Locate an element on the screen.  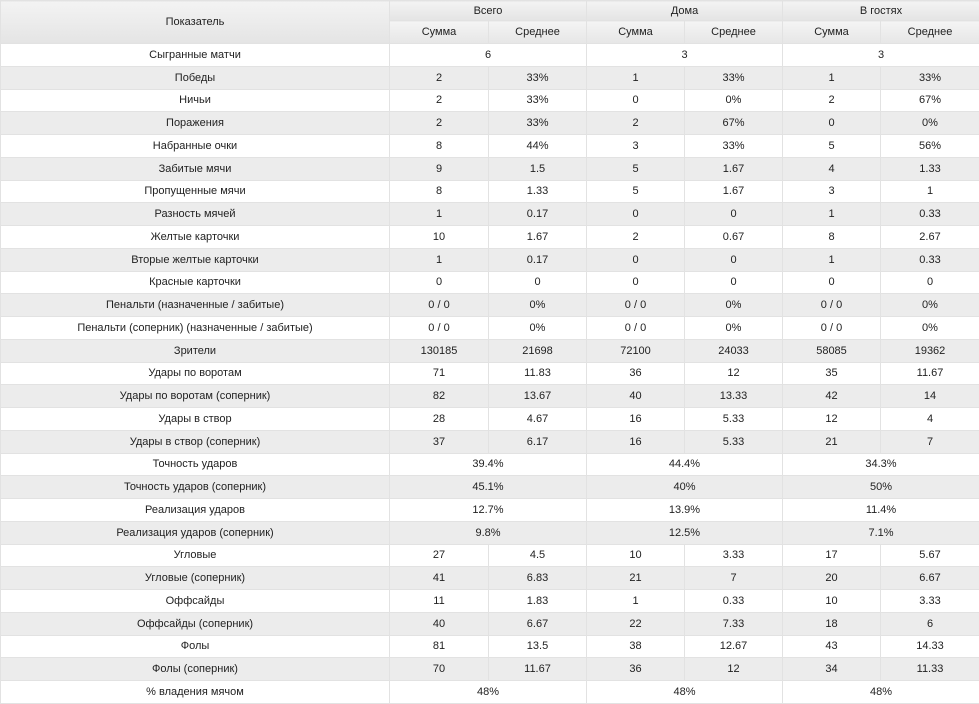
cell-total-avg: 11.67 is located at coordinates (537, 669).